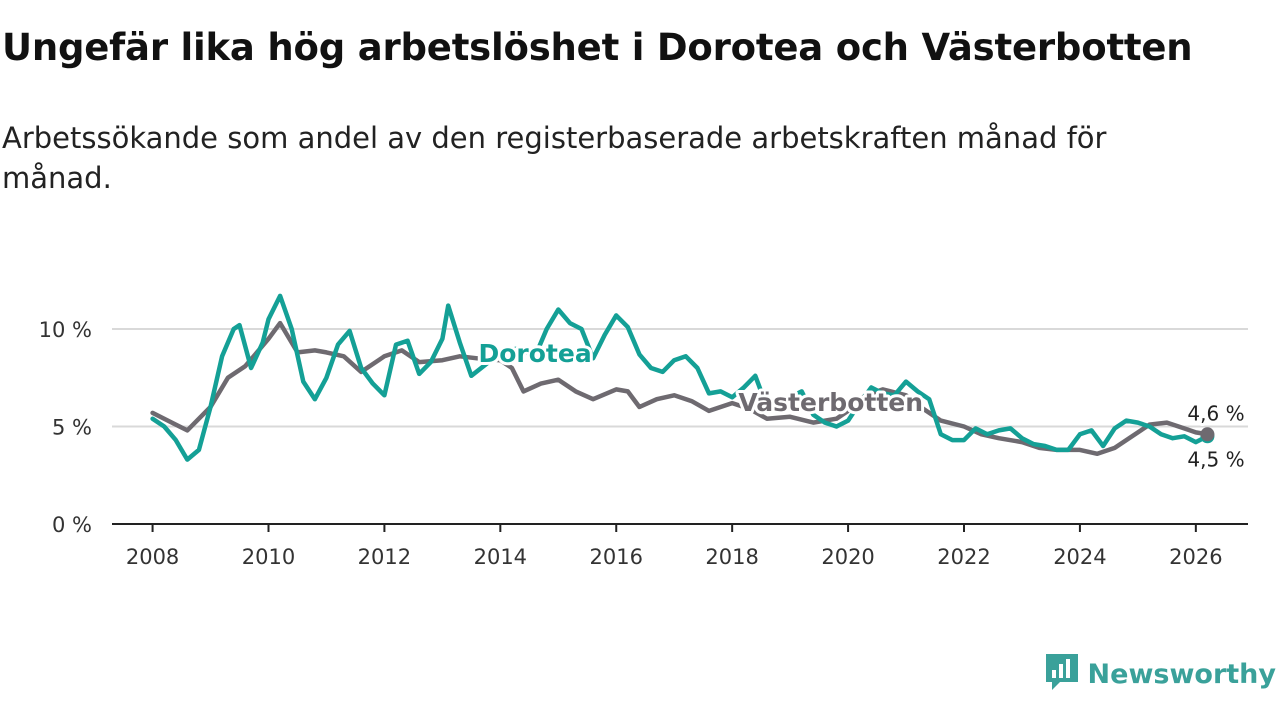 The image size is (1280, 720). What do you see at coordinates (65, 330) in the screenshot?
I see `y-tick-label: 10 %` at bounding box center [65, 330].